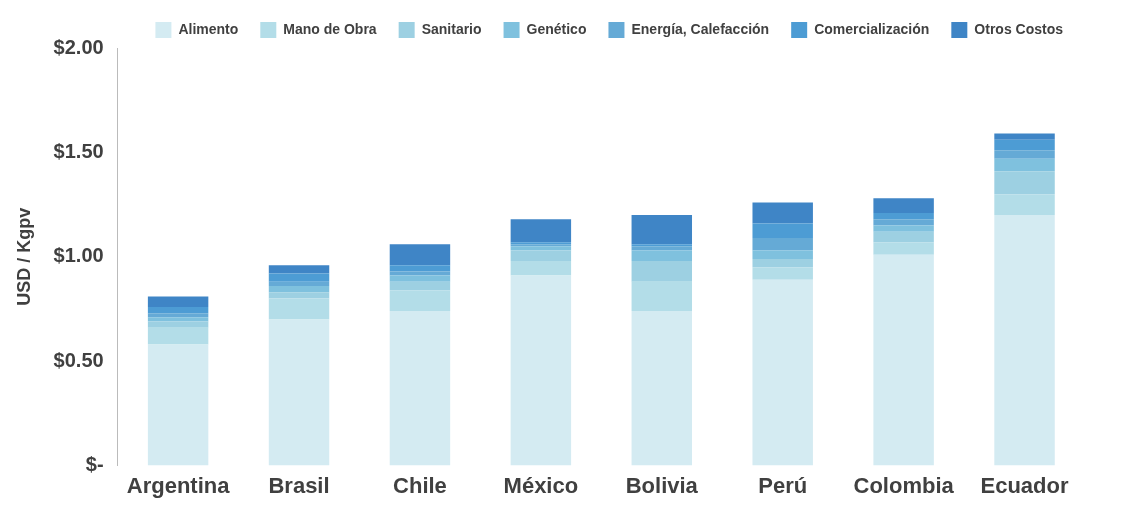  Describe the element at coordinates (700, 28) in the screenshot. I see `legend-label: Energía, Calefacción` at that location.